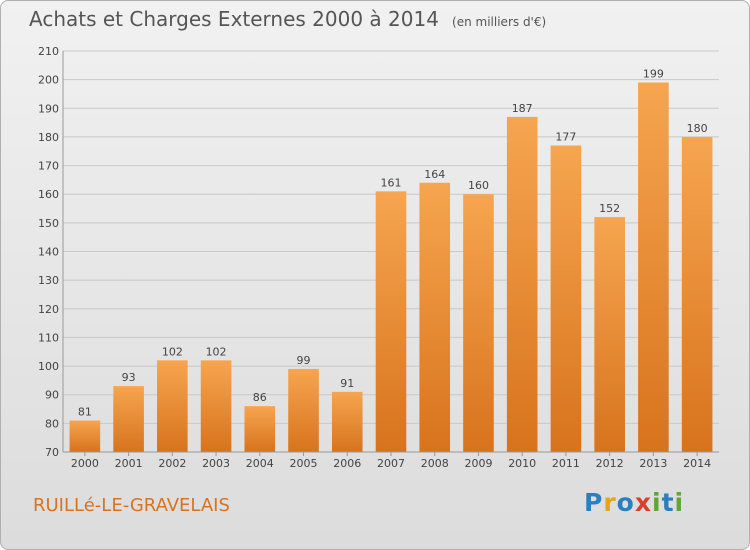 The height and width of the screenshot is (550, 750). Describe the element at coordinates (260, 429) in the screenshot. I see `bar-2004` at that location.